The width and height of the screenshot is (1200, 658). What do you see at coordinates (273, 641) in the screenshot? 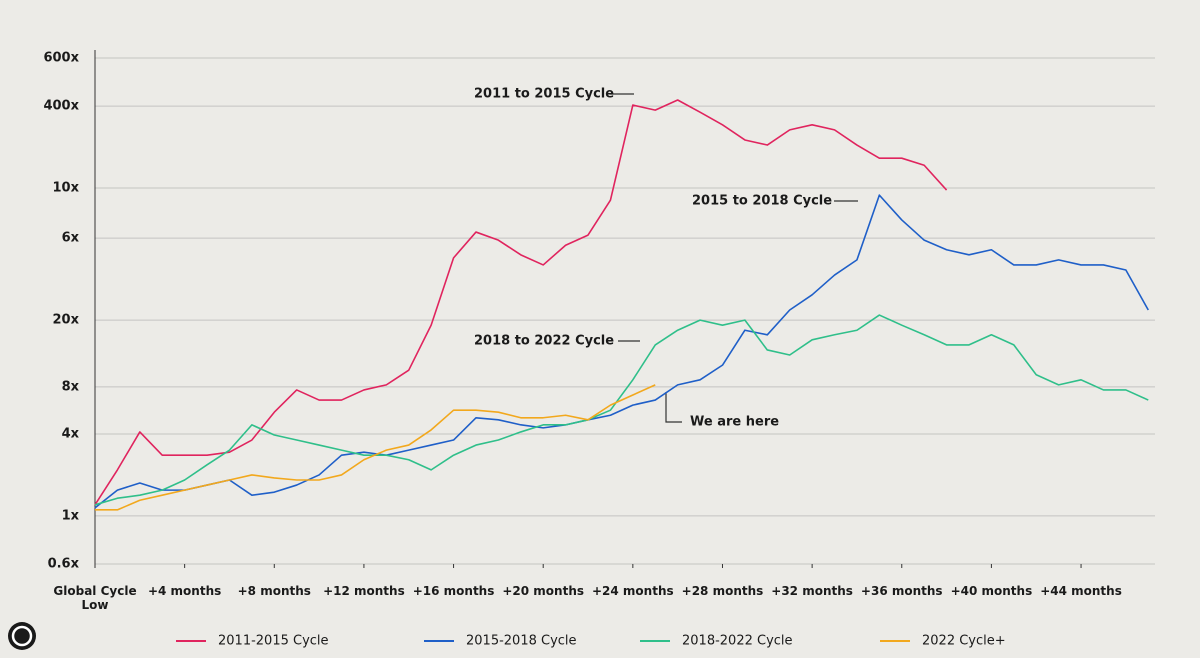
I see `legend-label: 2011-2015 Cycle` at bounding box center [273, 641].